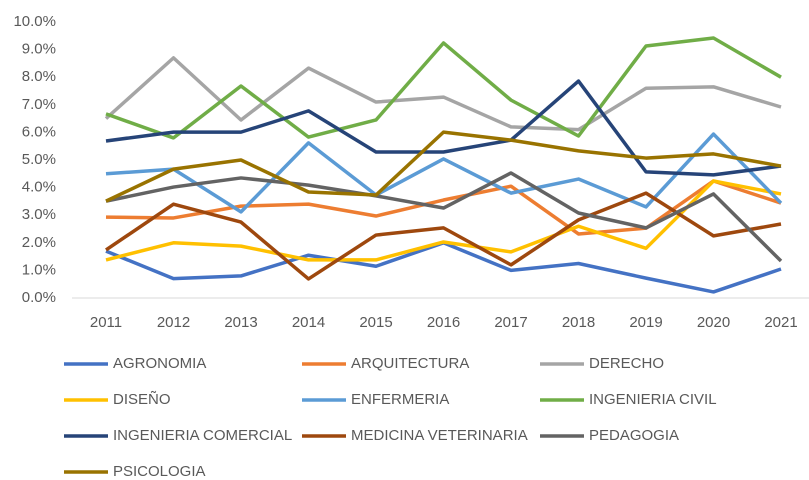 The width and height of the screenshot is (809, 480). I want to click on x-tick-label: 2012, so click(173, 322).